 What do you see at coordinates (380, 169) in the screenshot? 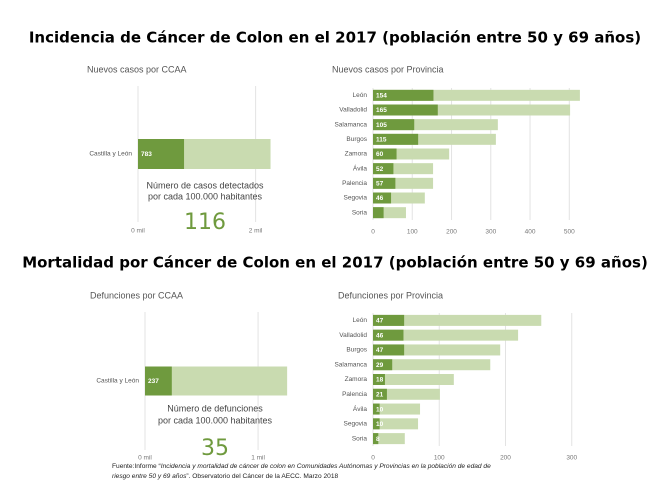
I see `value-label: 52` at bounding box center [380, 169].